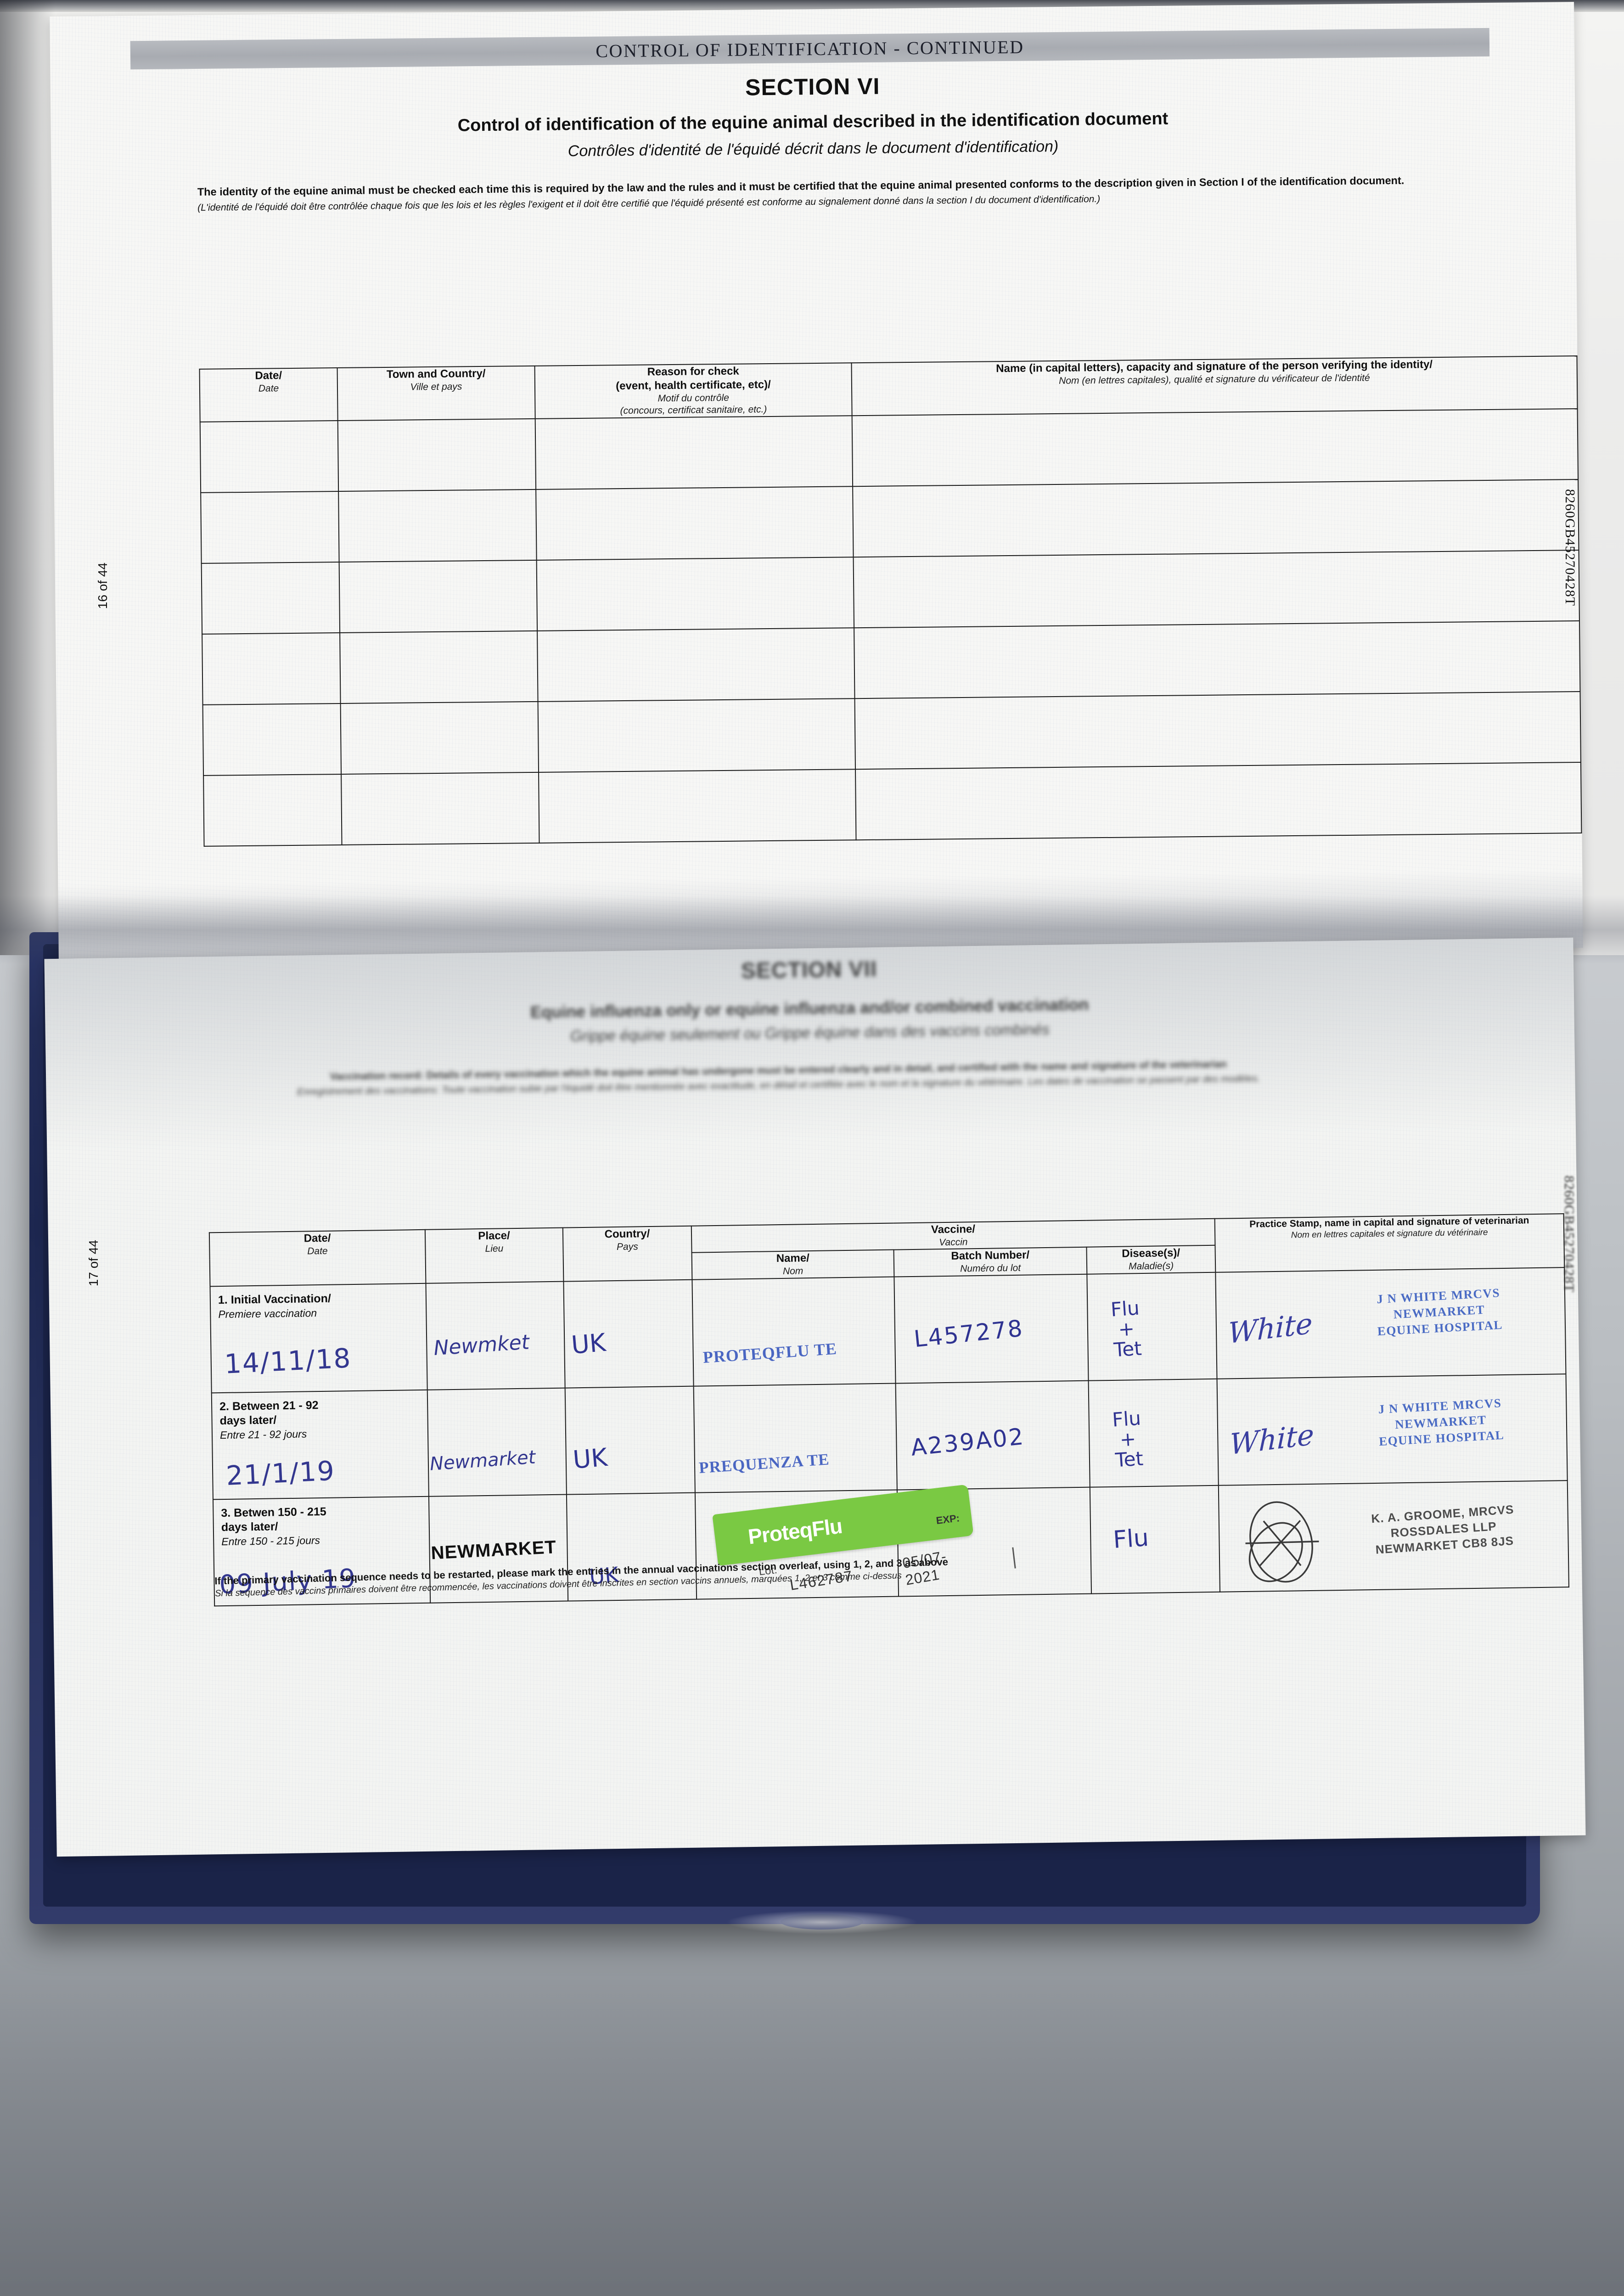 The height and width of the screenshot is (2296, 1624). Describe the element at coordinates (267, 1313) in the screenshot. I see `row1-label-fr: Premiere vaccination` at that location.